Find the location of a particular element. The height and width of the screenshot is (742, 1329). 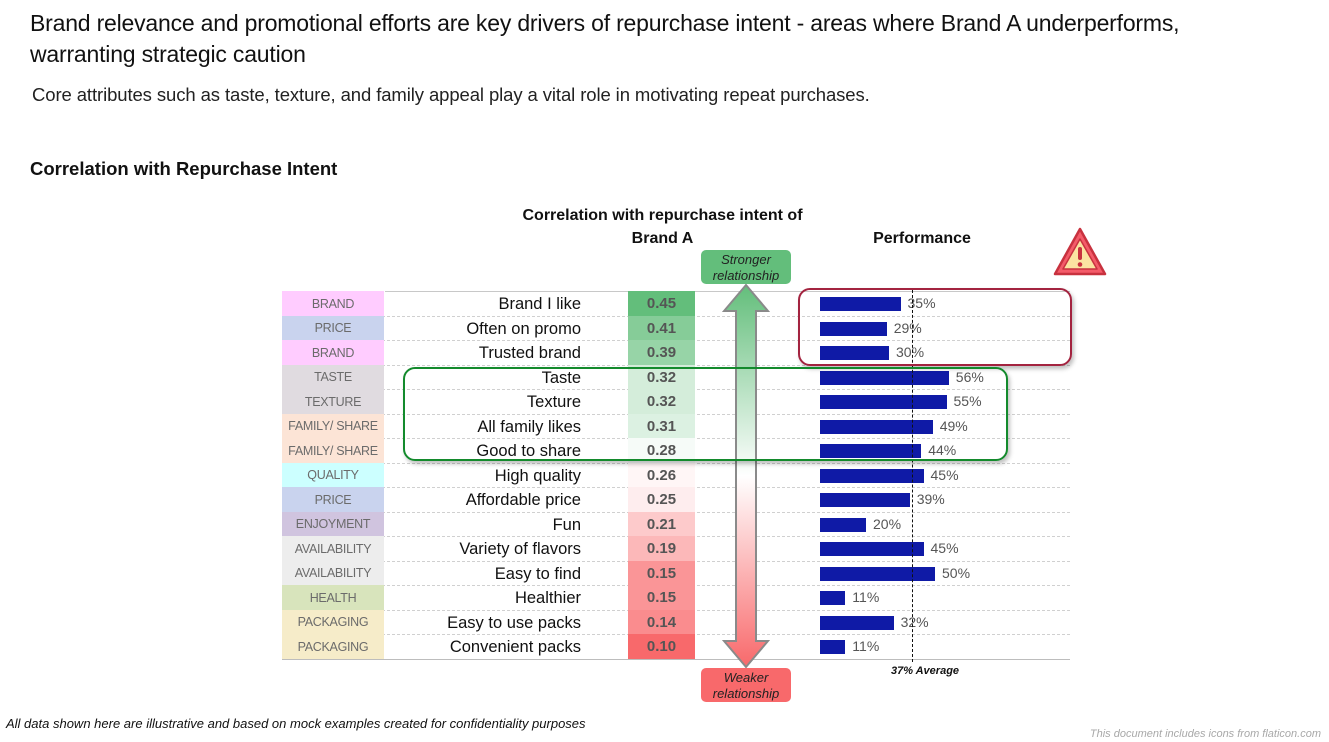

category-tag: QUALITY is located at coordinates (333, 475).